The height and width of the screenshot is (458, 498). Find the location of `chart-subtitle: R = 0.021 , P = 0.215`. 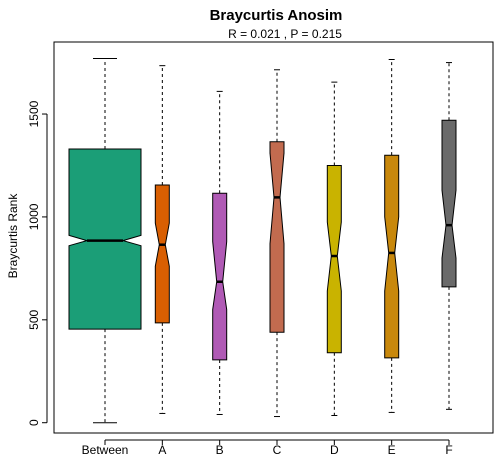

chart-subtitle: R = 0.021 , P = 0.215 is located at coordinates (285, 34).